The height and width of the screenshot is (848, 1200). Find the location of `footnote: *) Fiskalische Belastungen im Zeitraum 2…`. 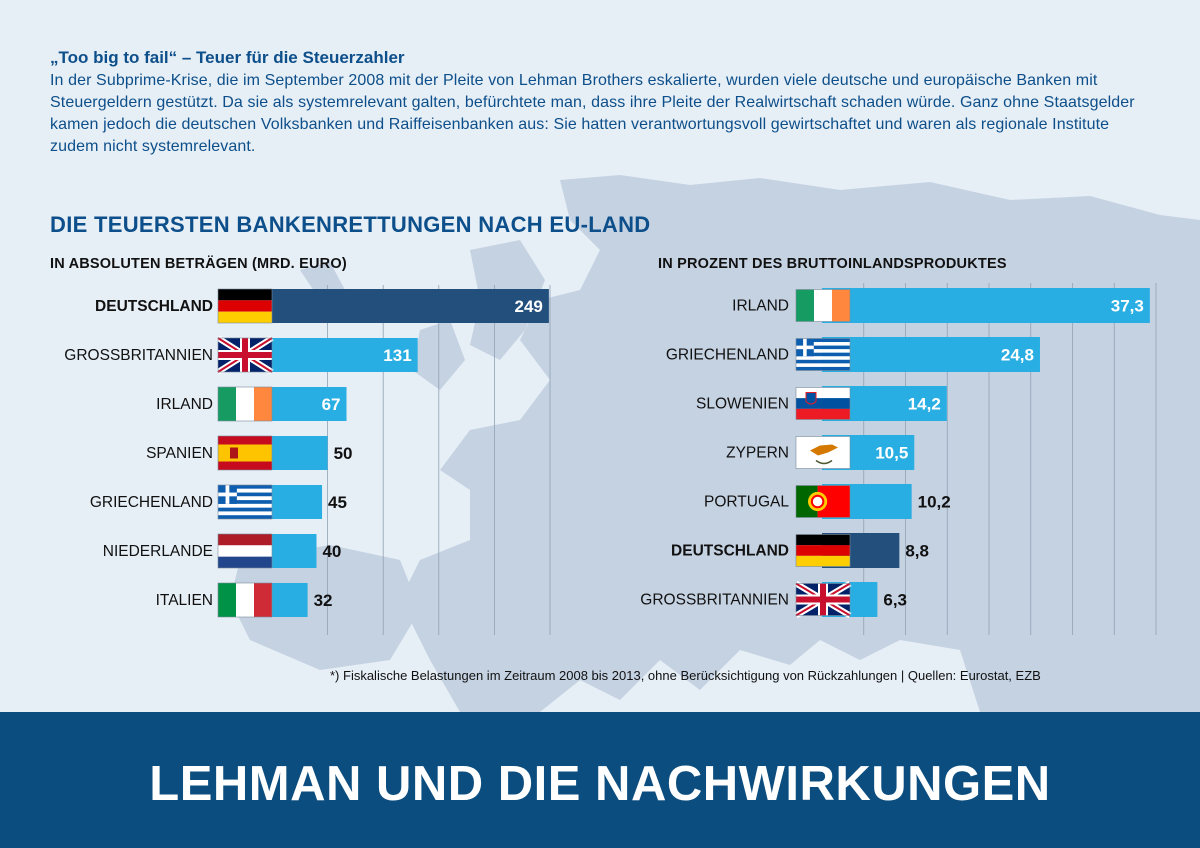

footnote: *) Fiskalische Belastungen im Zeitraum 2… is located at coordinates (685, 675).